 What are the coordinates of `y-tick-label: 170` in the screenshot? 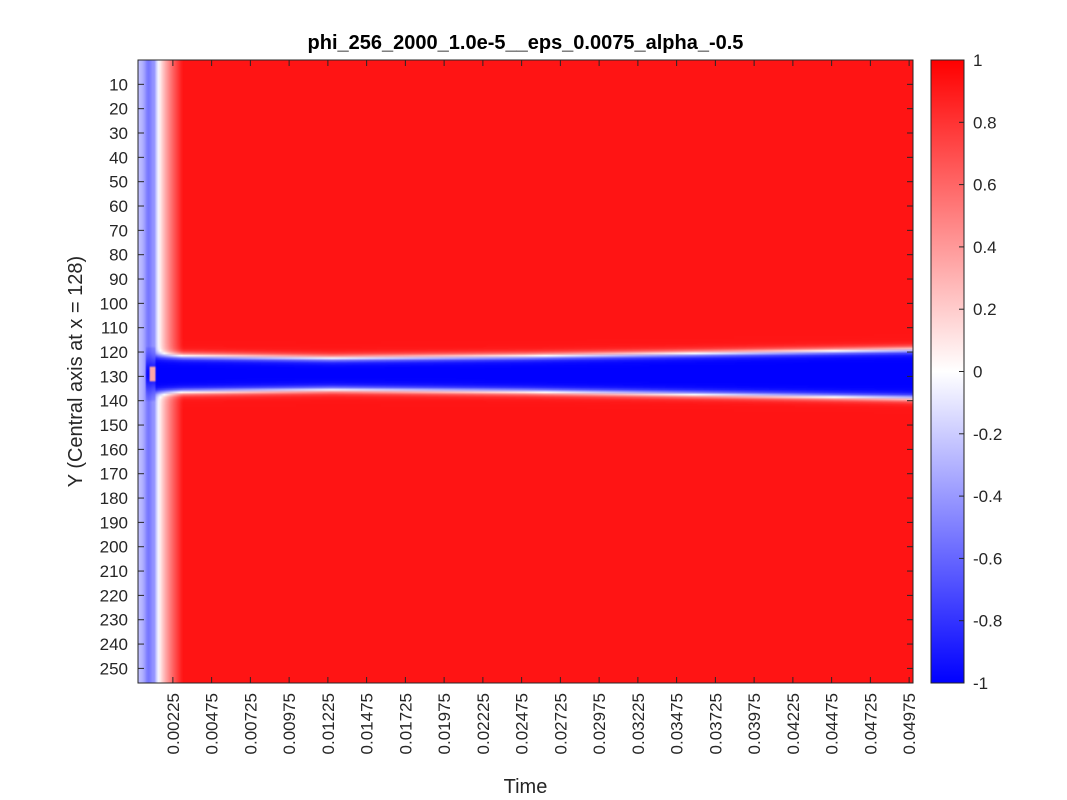 It's located at (114, 474).